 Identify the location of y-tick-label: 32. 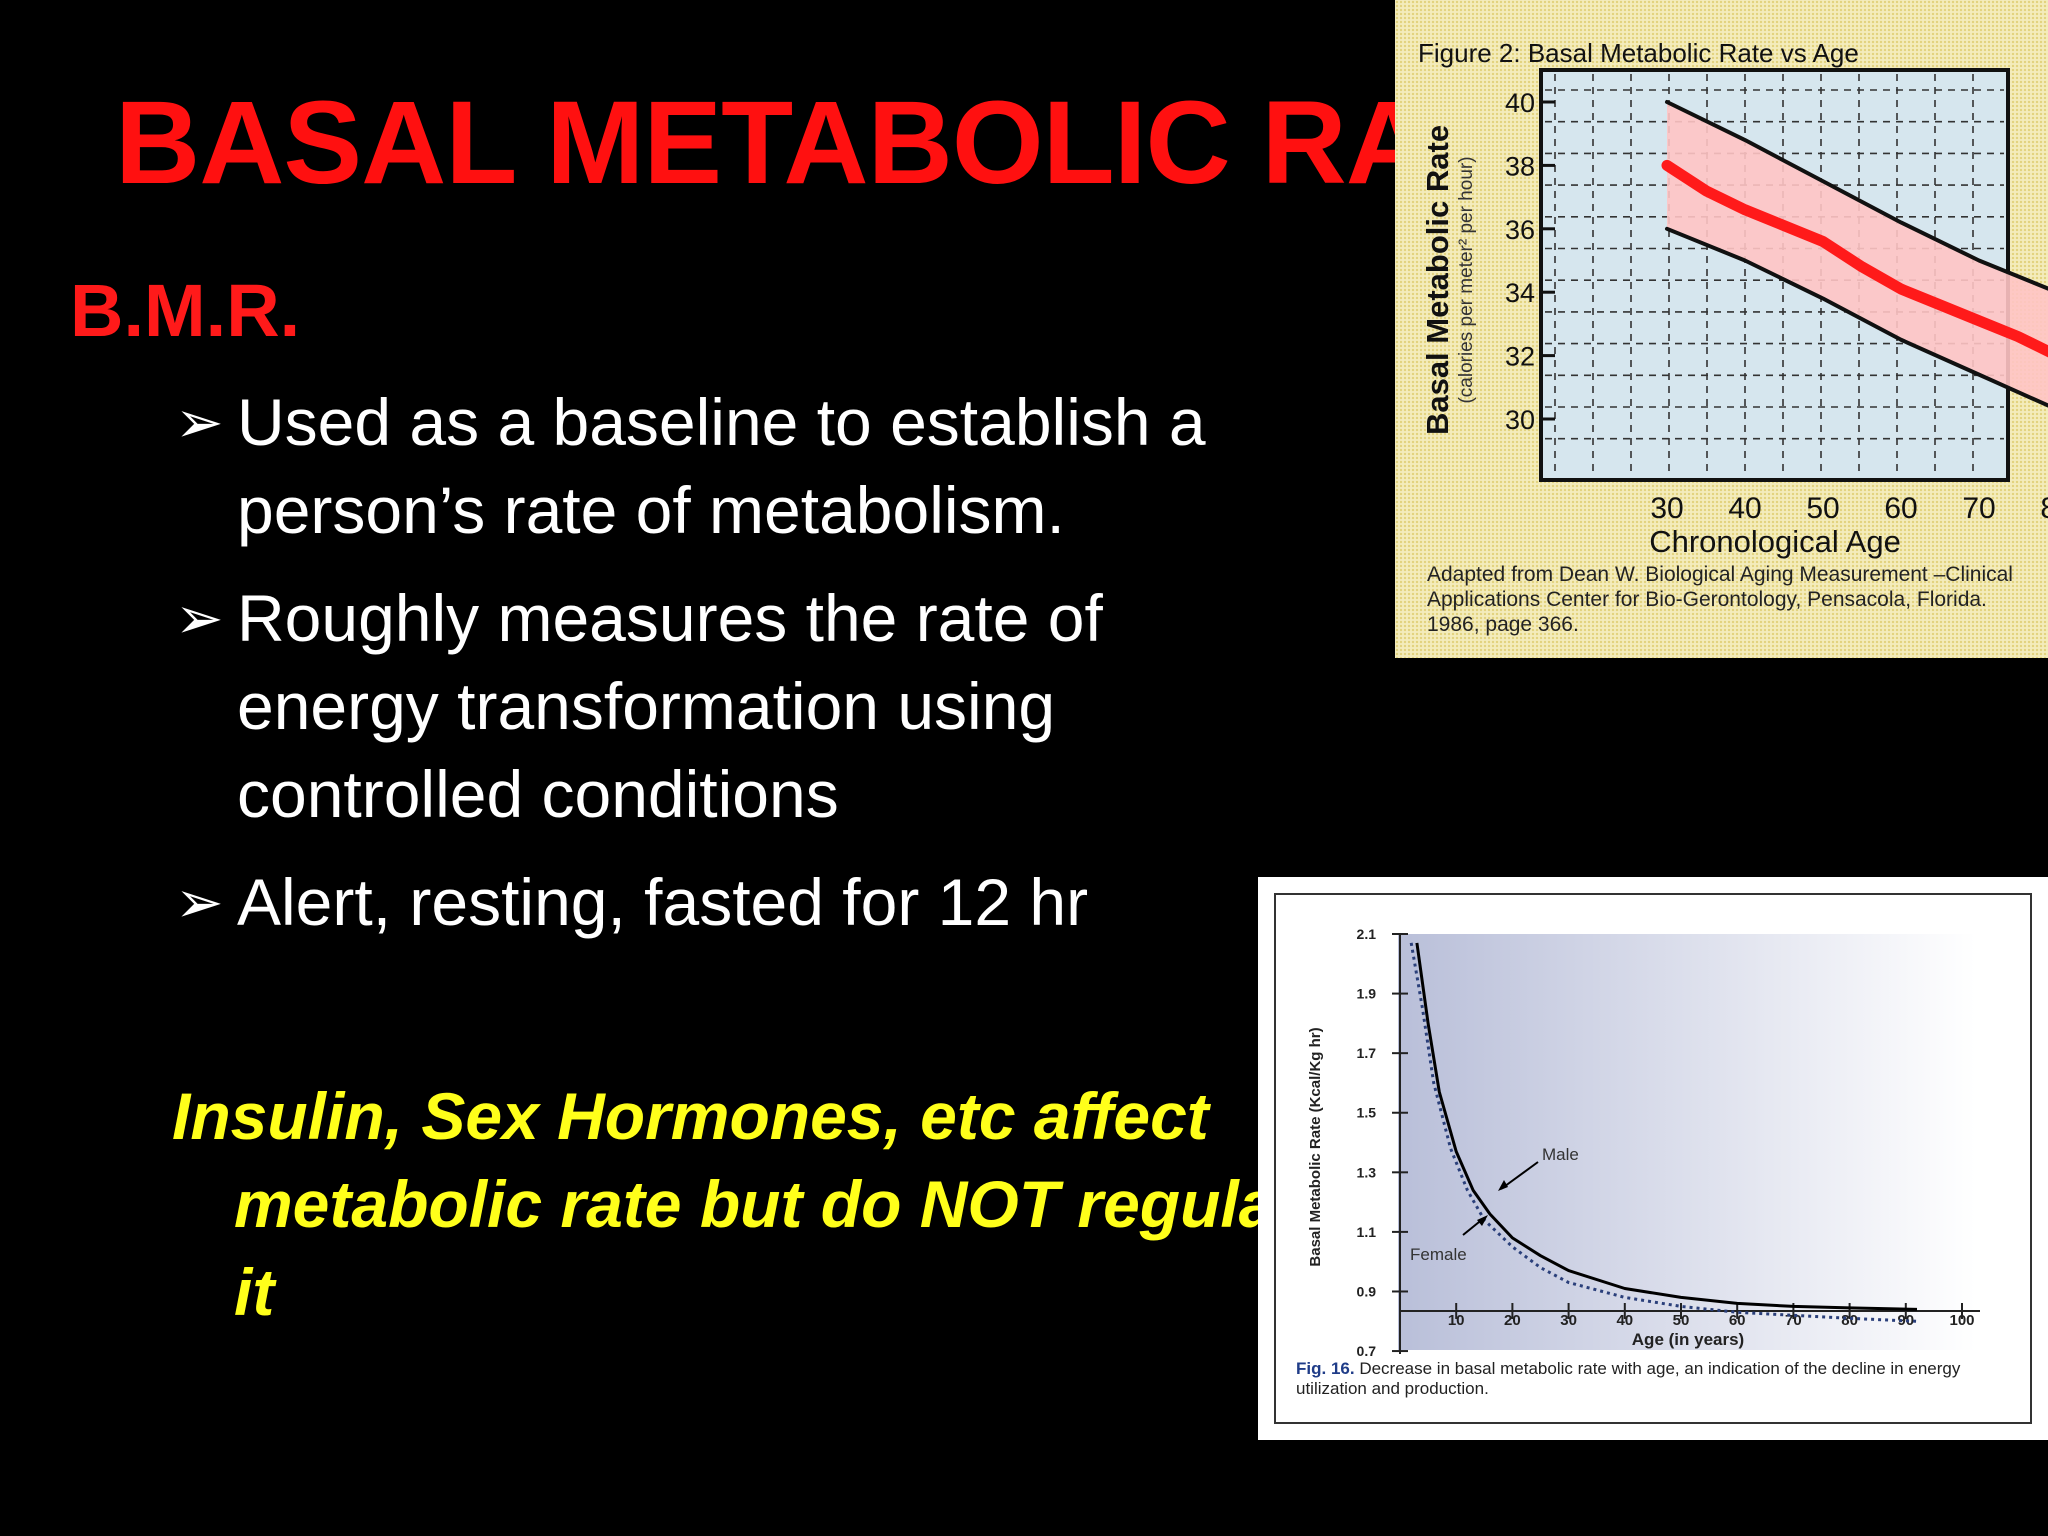
(1520, 357).